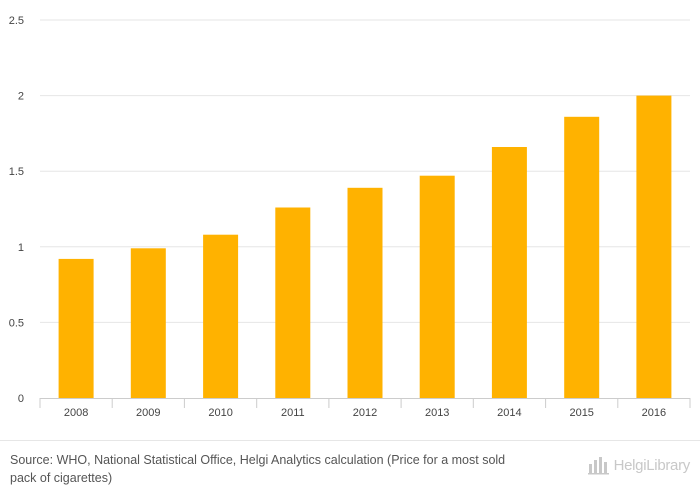 This screenshot has width=700, height=500. I want to click on bar-2011, so click(293, 303).